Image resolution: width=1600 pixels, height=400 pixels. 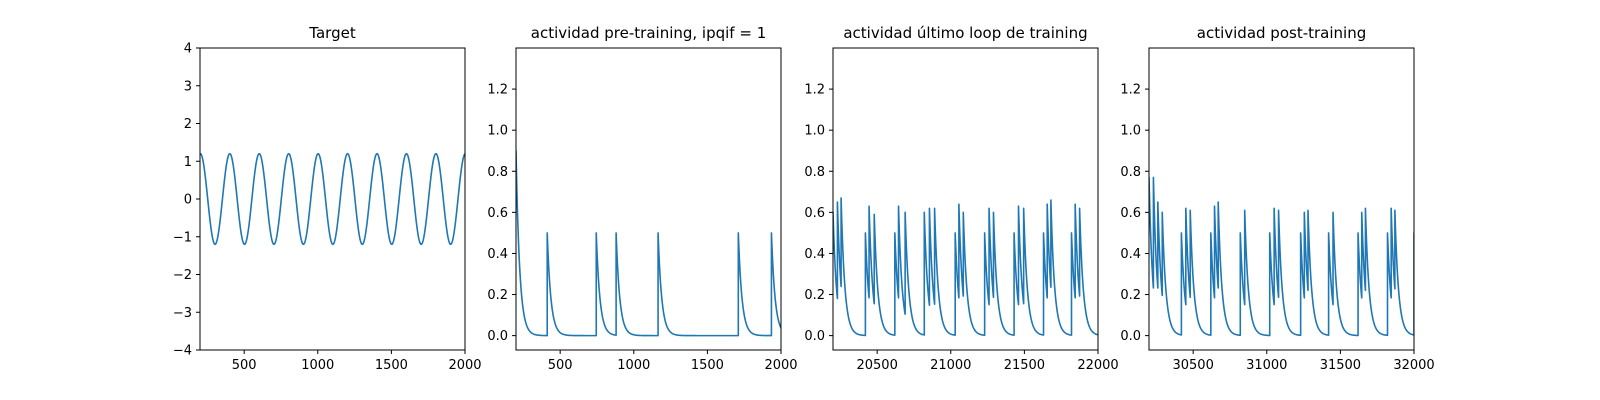 What do you see at coordinates (188, 86) in the screenshot?
I see `y-tick-label: 3` at bounding box center [188, 86].